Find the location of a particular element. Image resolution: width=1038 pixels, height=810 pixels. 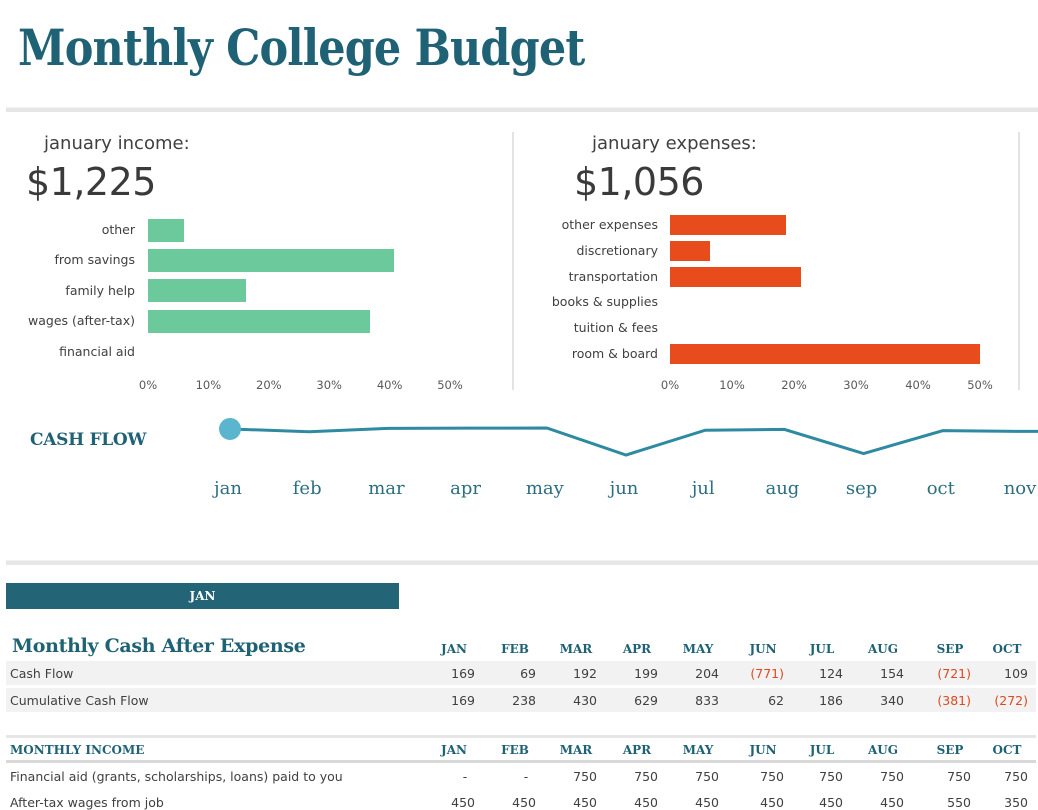

cash-after-expense-col-head-jun: JUN is located at coordinates (763, 649).